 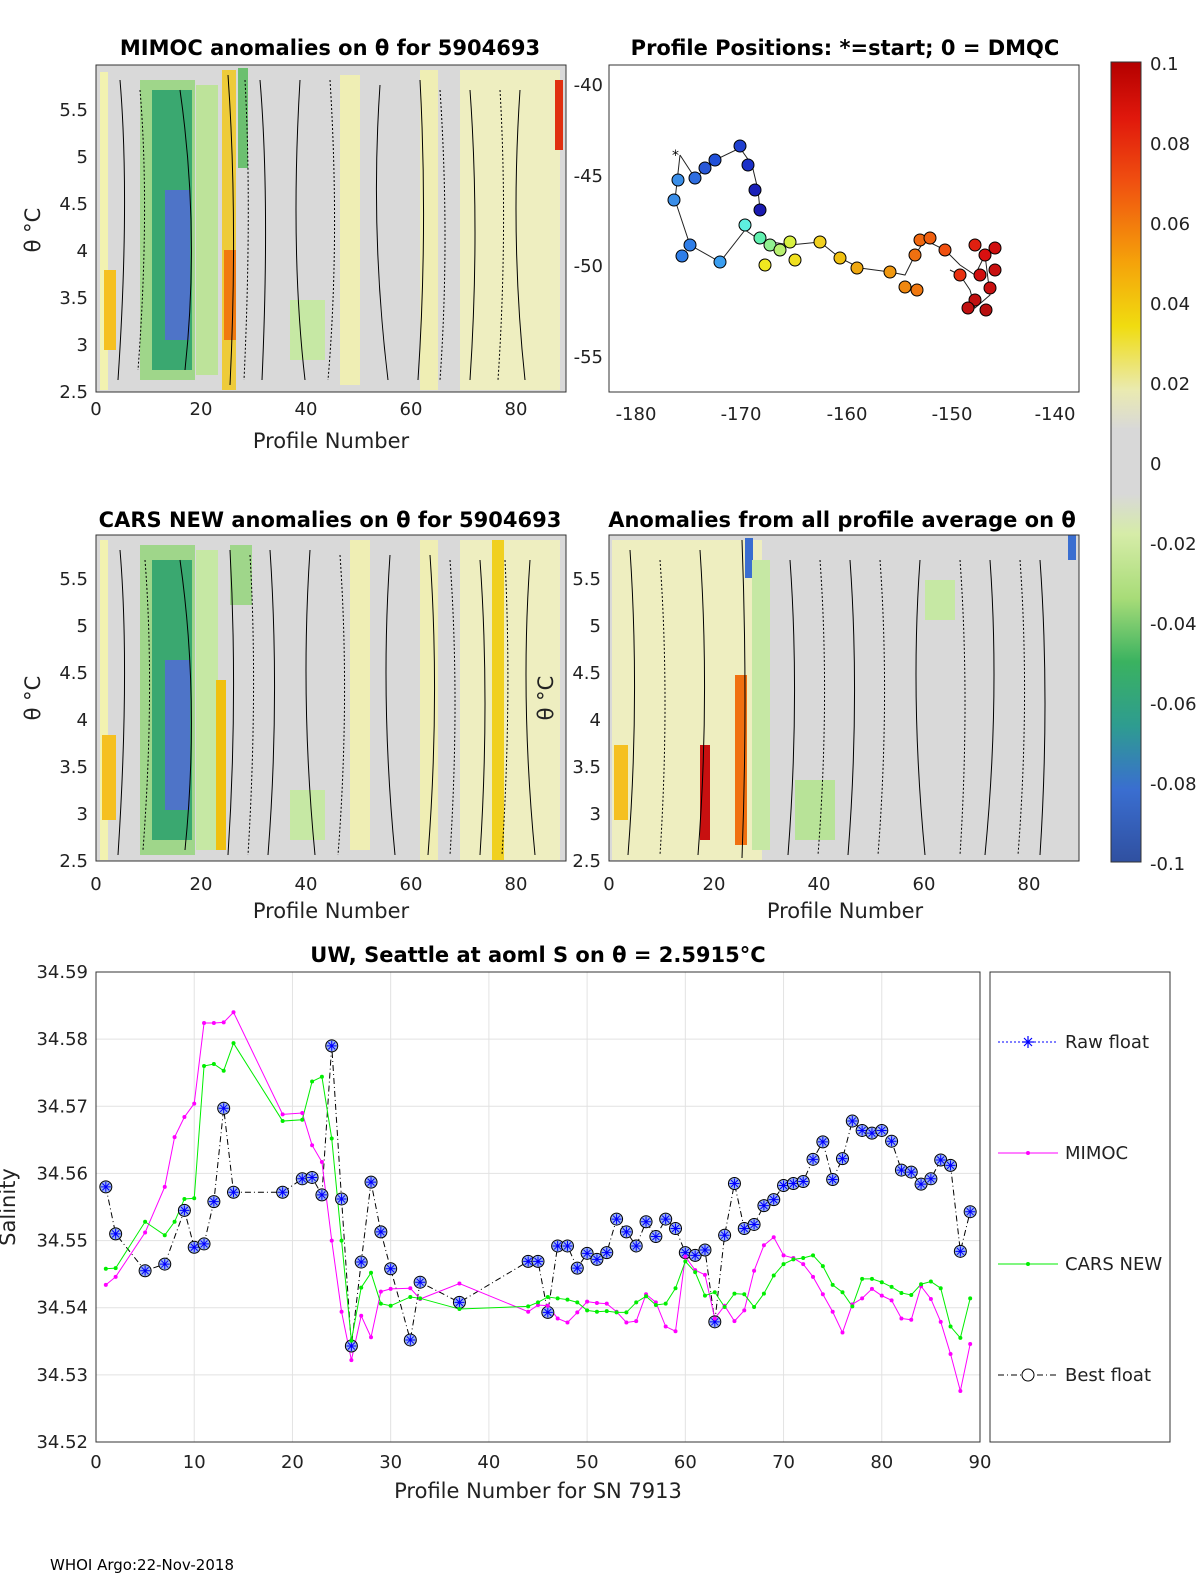 I want to click on allavg-ytick: 2.5, so click(x=586, y=861).